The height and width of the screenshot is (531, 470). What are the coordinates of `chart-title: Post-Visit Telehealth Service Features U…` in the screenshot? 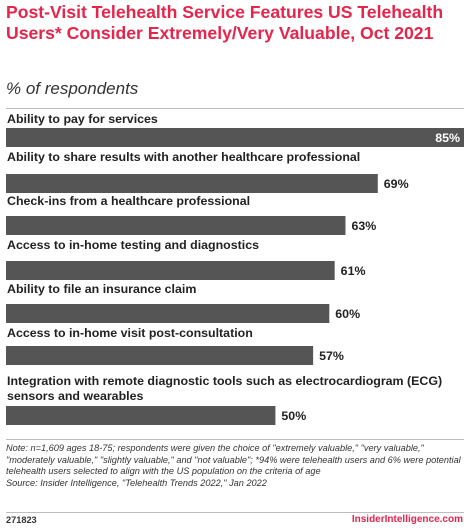 It's located at (225, 22).